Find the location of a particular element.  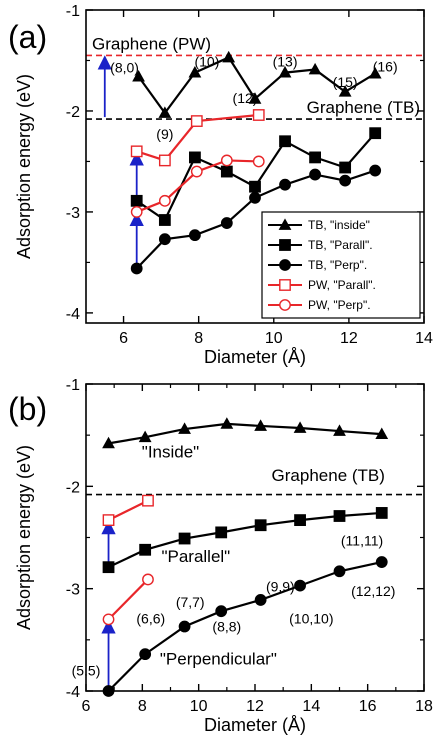

annotation-label: Graphene (TB) is located at coordinates (328, 475).